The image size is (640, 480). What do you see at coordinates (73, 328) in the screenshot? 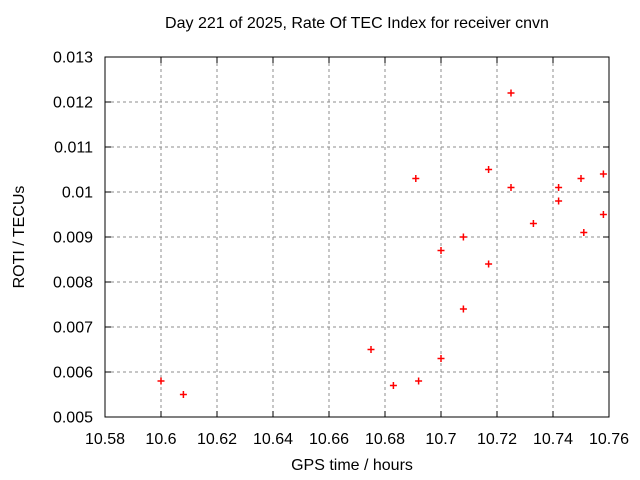
I see `y-tick-label: 0.007` at bounding box center [73, 328].